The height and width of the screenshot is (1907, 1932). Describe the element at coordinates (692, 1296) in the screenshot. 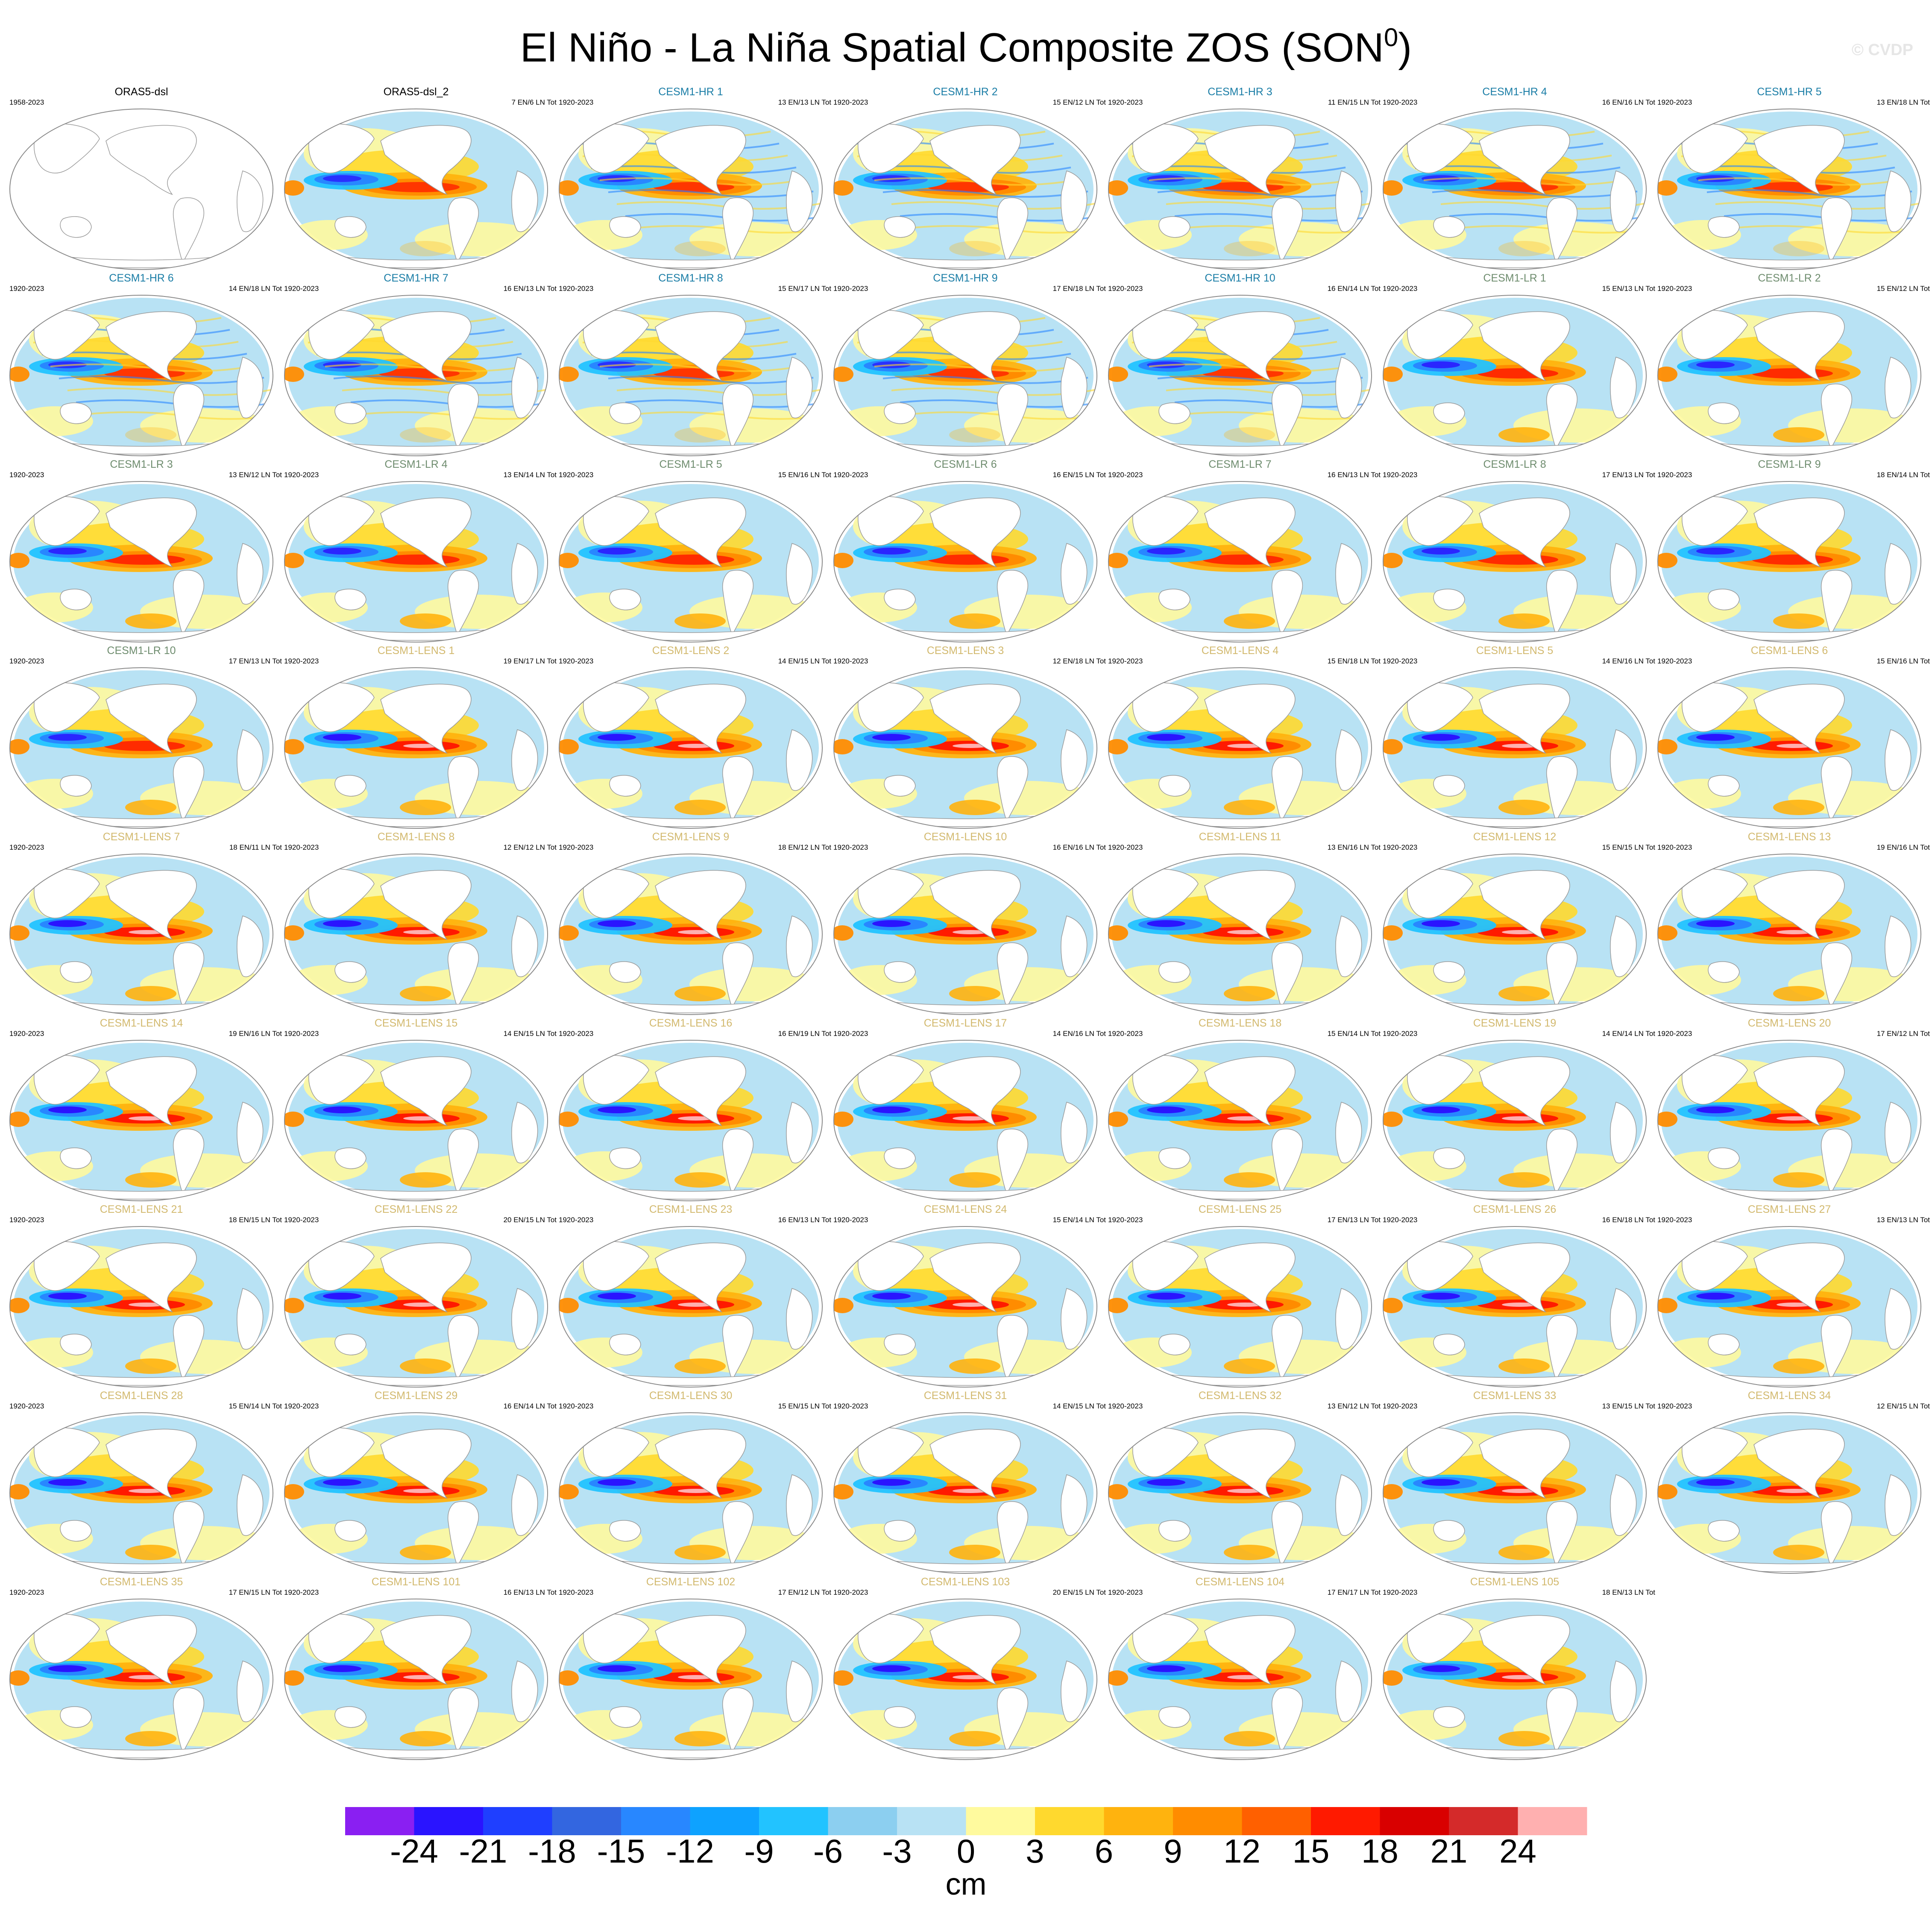

I see `map-panel: CESM1-LENS 23 1920-2023 16 EN/13 LN Tot` at that location.